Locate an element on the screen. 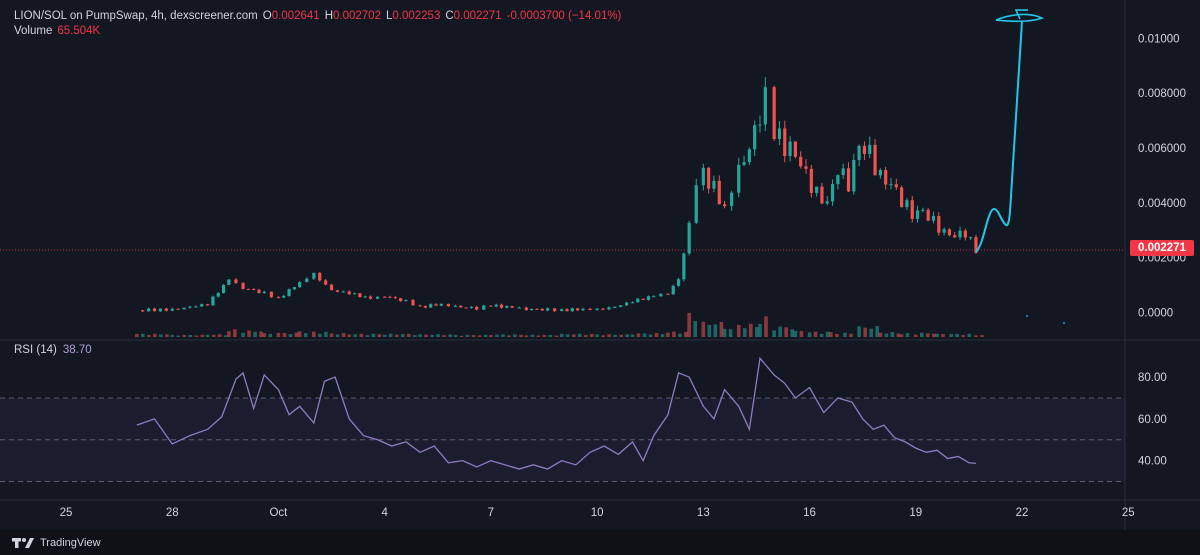 Image resolution: width=1200 pixels, height=555 pixels. projection-drawing is located at coordinates (999, 137).